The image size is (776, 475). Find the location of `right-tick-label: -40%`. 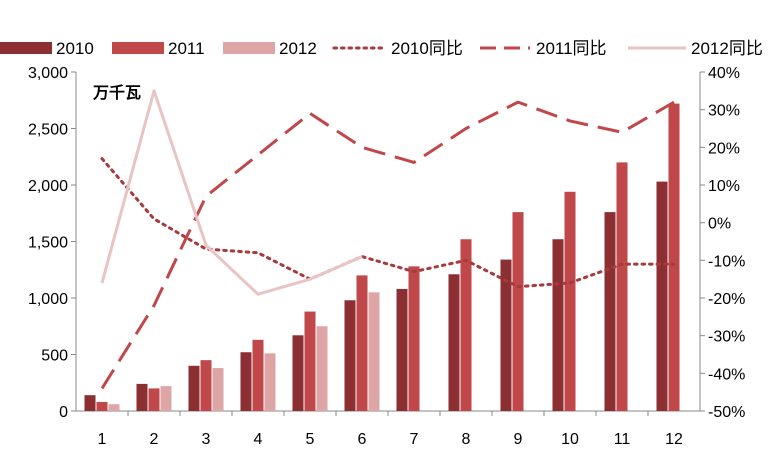

right-tick-label: -40% is located at coordinates (726, 374).